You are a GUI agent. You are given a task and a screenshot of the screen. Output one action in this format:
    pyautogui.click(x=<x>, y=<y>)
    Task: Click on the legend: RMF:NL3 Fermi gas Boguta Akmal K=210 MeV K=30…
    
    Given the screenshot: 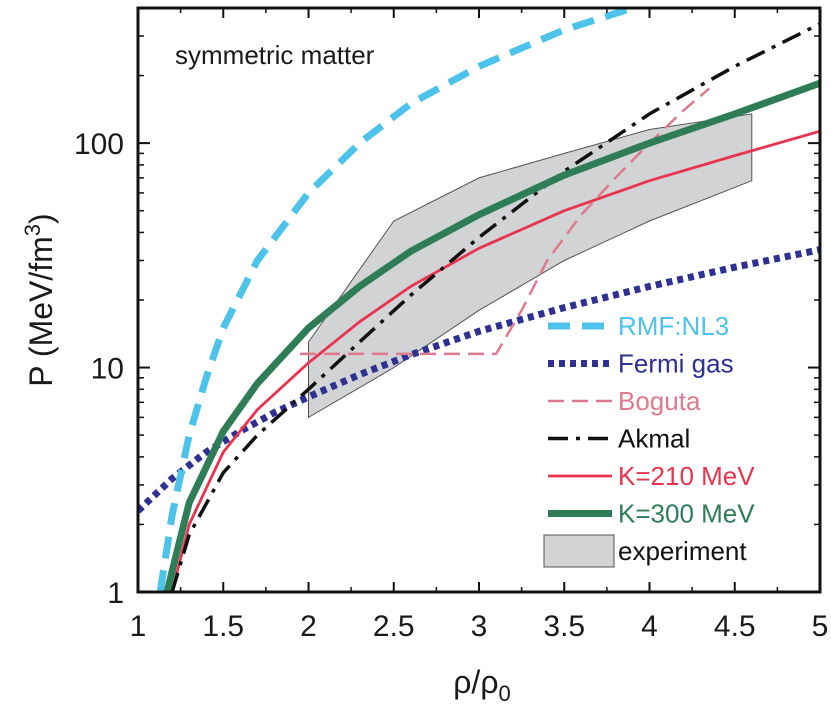 What is the action you would take?
    pyautogui.click(x=649, y=439)
    